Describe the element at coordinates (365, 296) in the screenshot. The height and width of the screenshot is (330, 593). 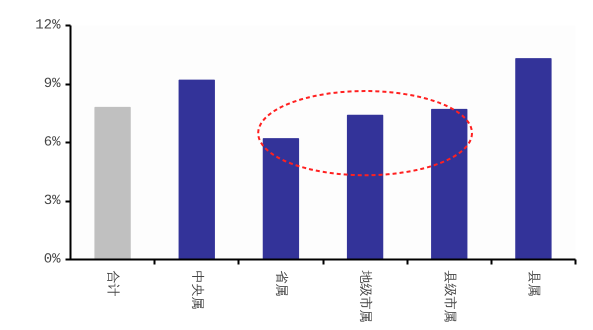
I see `x-tick-label: 地级市属` at that location.